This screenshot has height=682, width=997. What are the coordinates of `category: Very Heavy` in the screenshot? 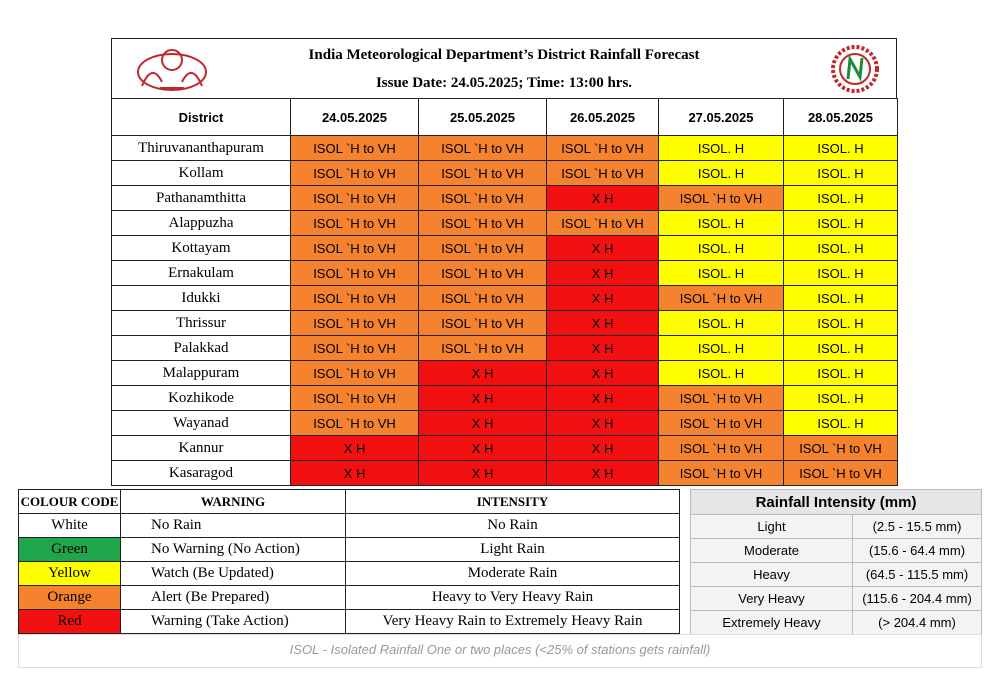 It's located at (771, 598).